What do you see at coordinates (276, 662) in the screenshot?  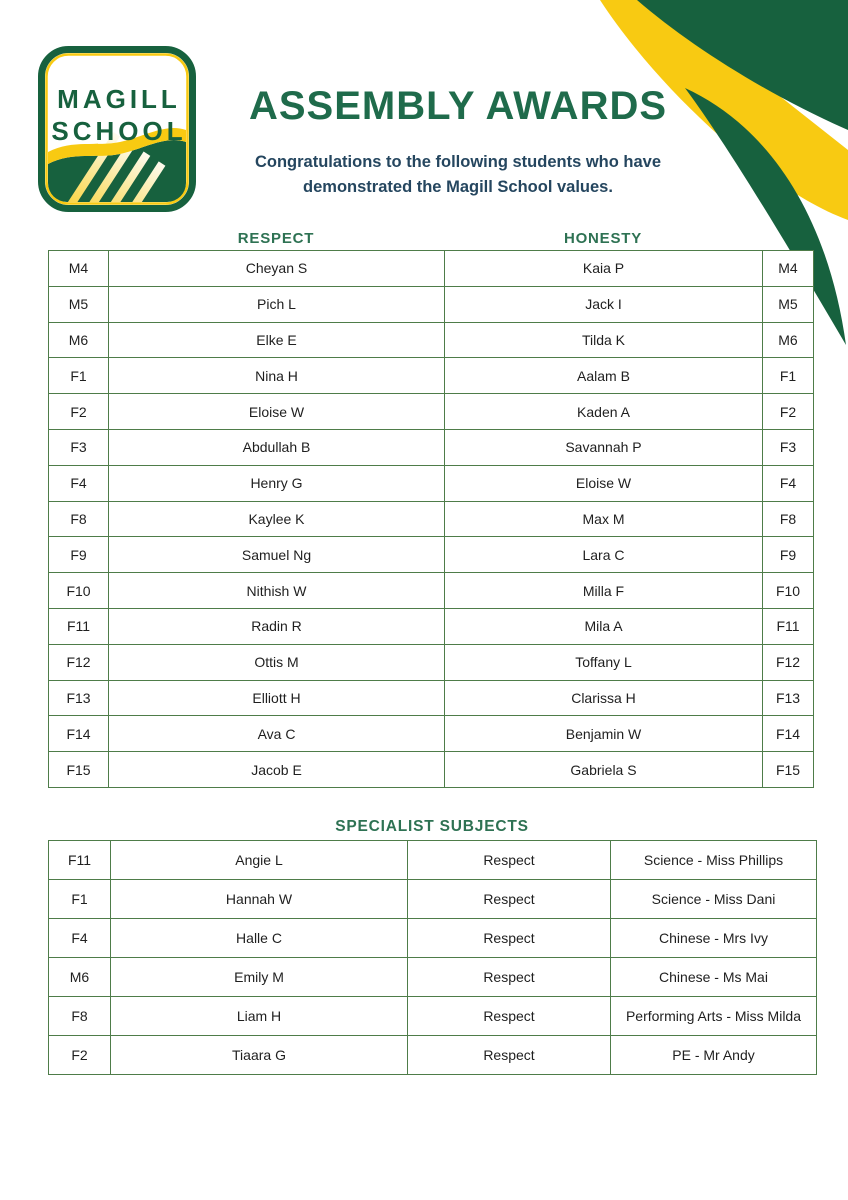 I see `respect-student-name: Ottis M` at bounding box center [276, 662].